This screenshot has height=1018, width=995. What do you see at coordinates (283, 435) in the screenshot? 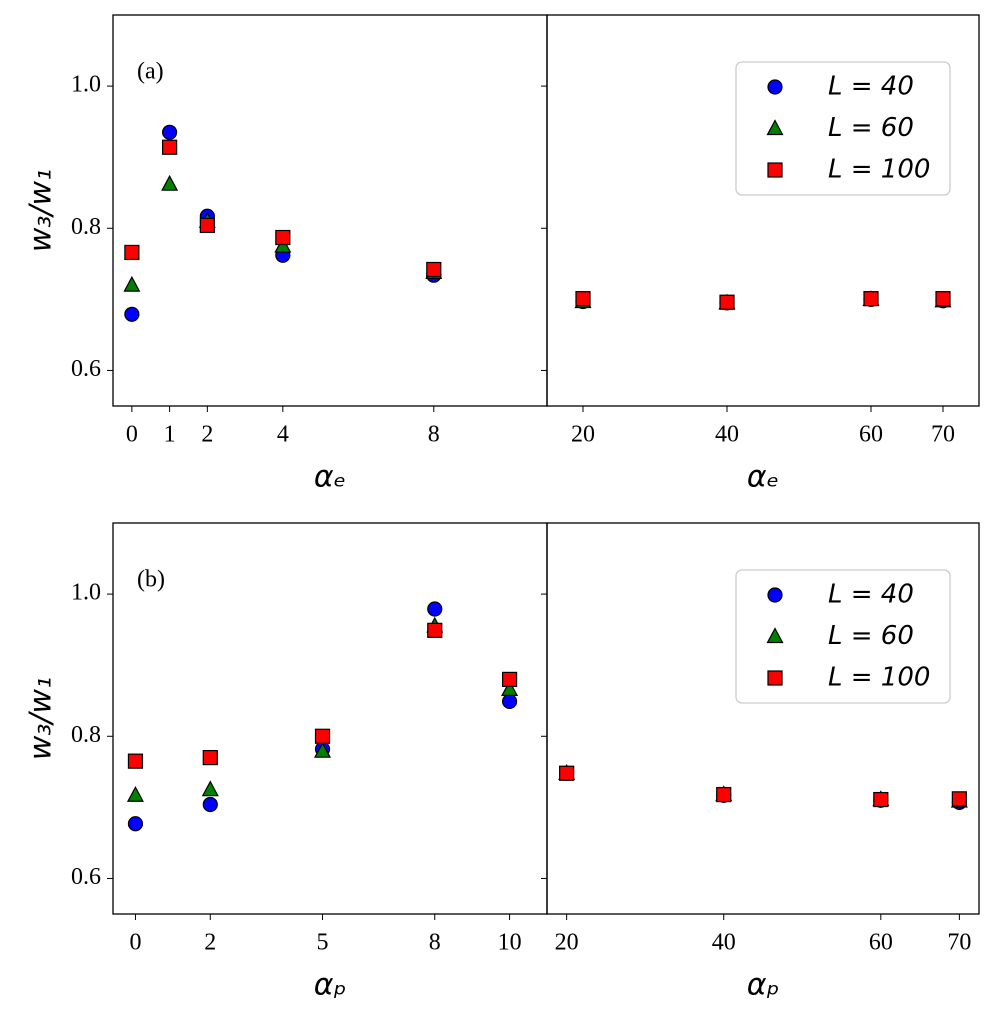
I see `x-tick-label: 4` at bounding box center [283, 435].